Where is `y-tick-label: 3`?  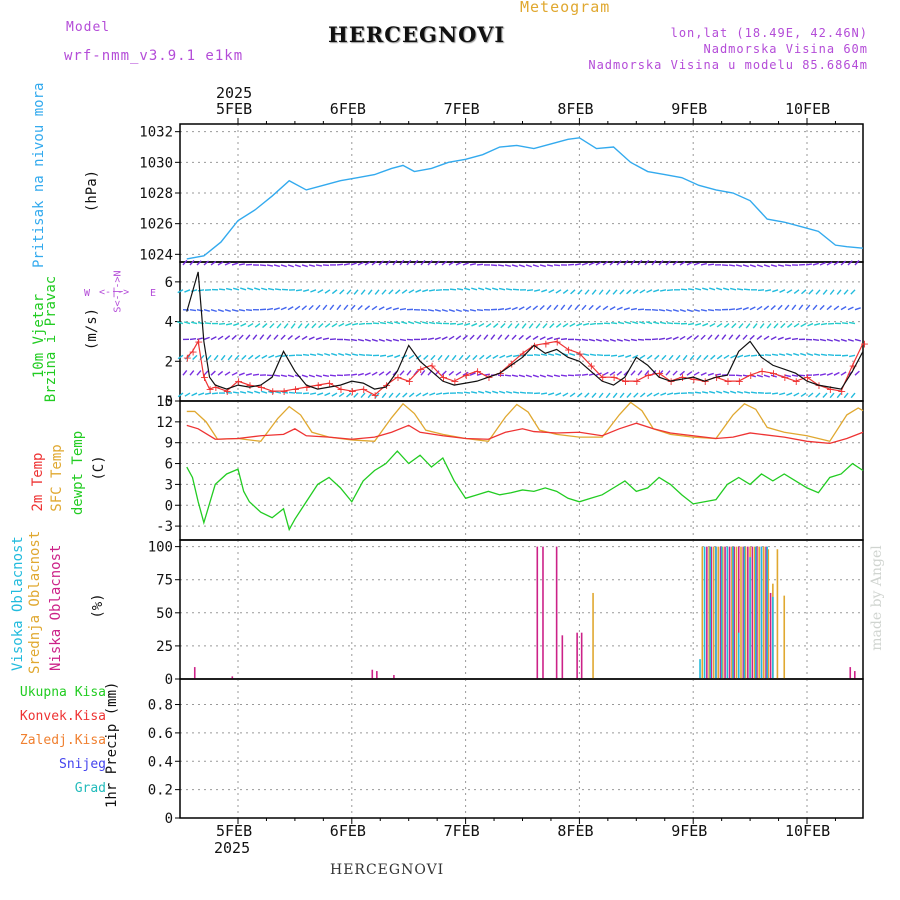
y-tick-label: 3 is located at coordinates (169, 485).